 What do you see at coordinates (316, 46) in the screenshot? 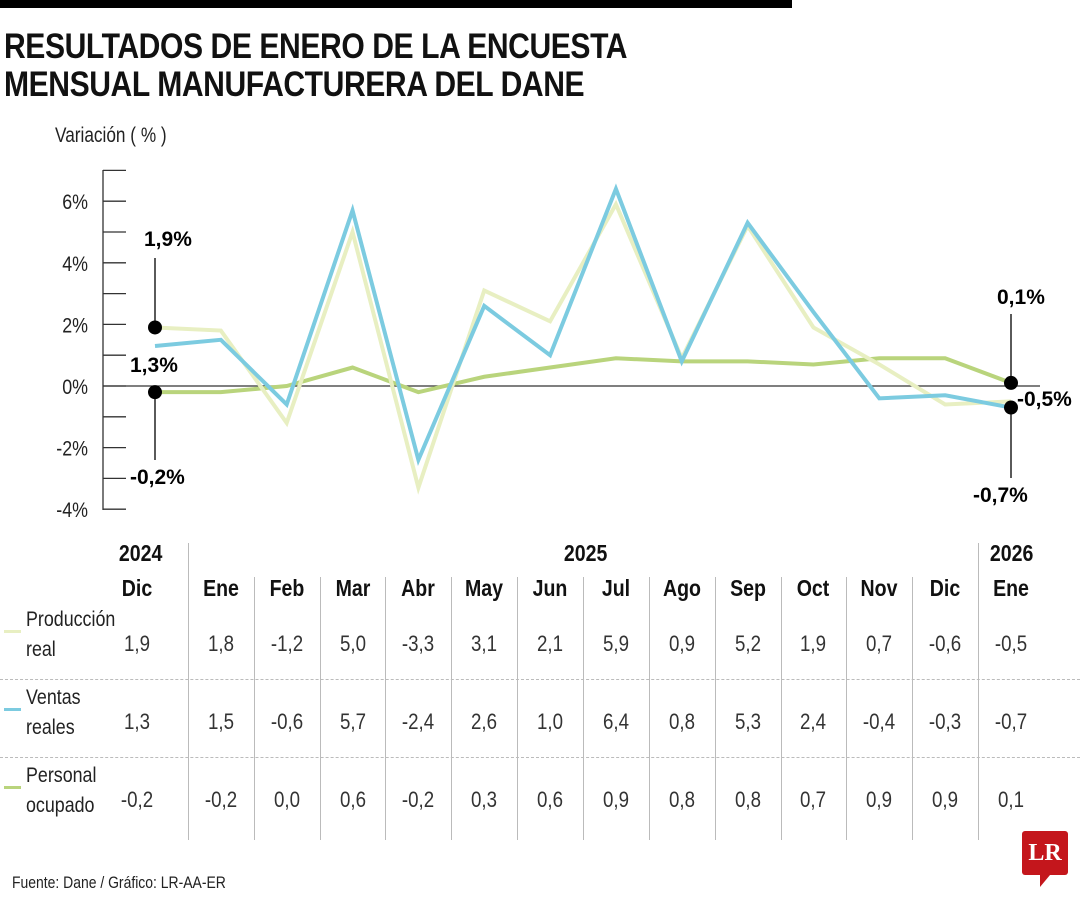
I see `title-line-1: RESULTADOS DE ENERO DE LA ENCUESTA` at bounding box center [316, 46].